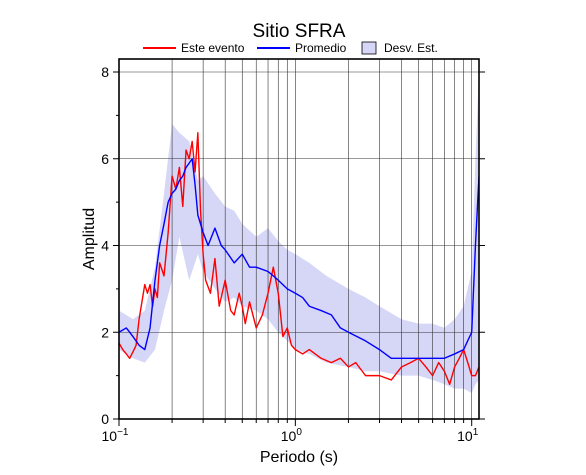 The width and height of the screenshot is (586, 475). I want to click on legend-label: Promedio, so click(321, 48).